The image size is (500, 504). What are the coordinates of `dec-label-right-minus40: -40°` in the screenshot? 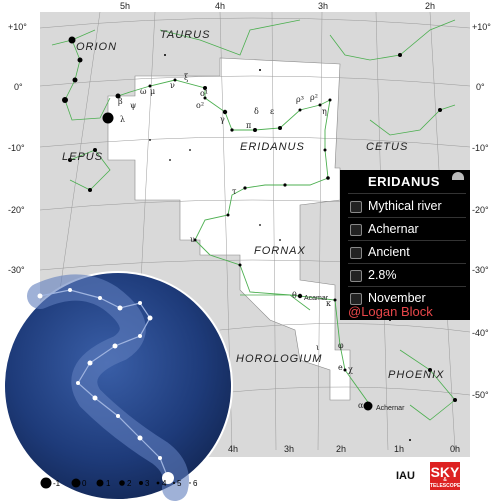 It's located at (480, 333).